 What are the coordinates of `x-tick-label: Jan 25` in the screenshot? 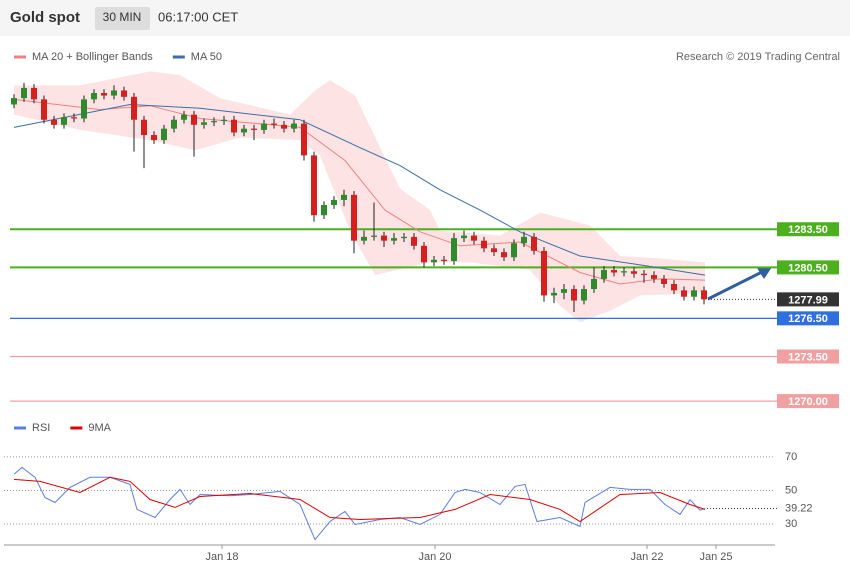 It's located at (715, 557).